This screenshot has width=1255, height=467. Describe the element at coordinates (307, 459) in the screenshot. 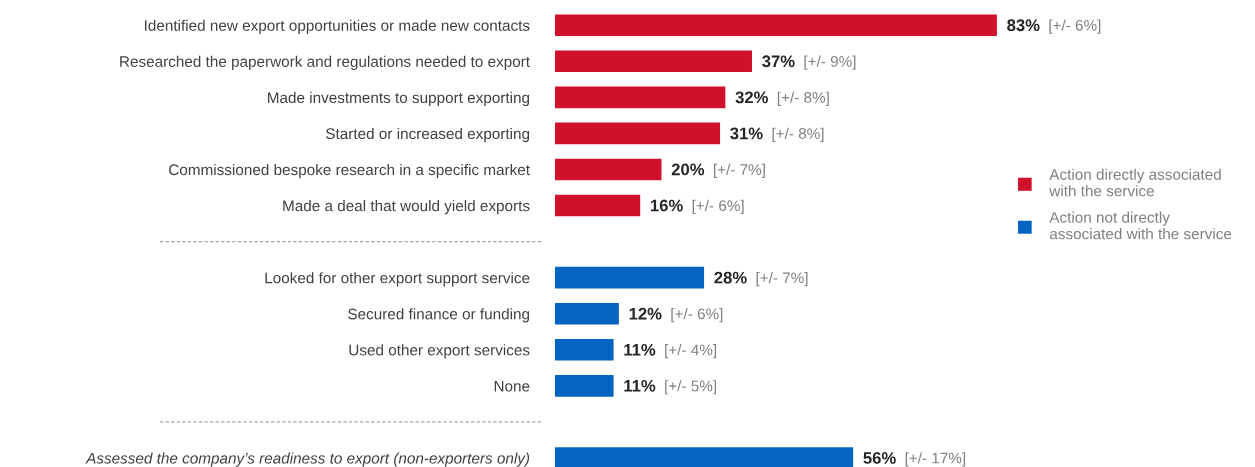

I see `y-tick-label: Assessed the company’s readiness to export (non-exporters only)` at that location.